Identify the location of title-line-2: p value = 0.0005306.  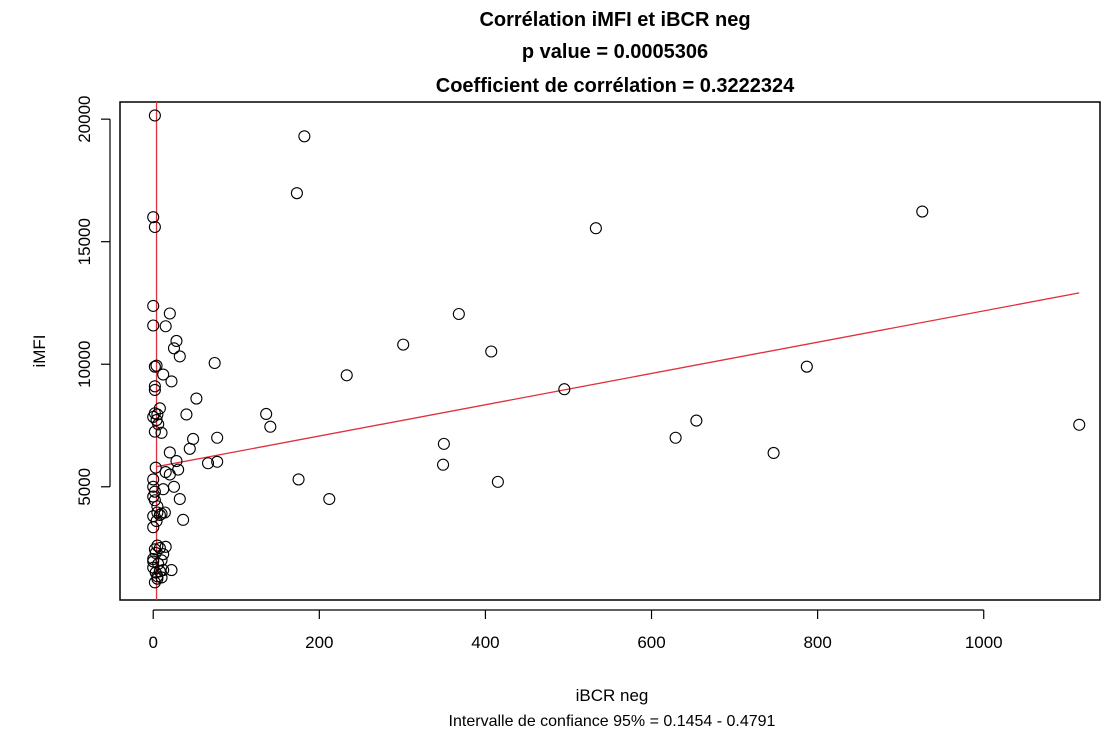
(615, 52).